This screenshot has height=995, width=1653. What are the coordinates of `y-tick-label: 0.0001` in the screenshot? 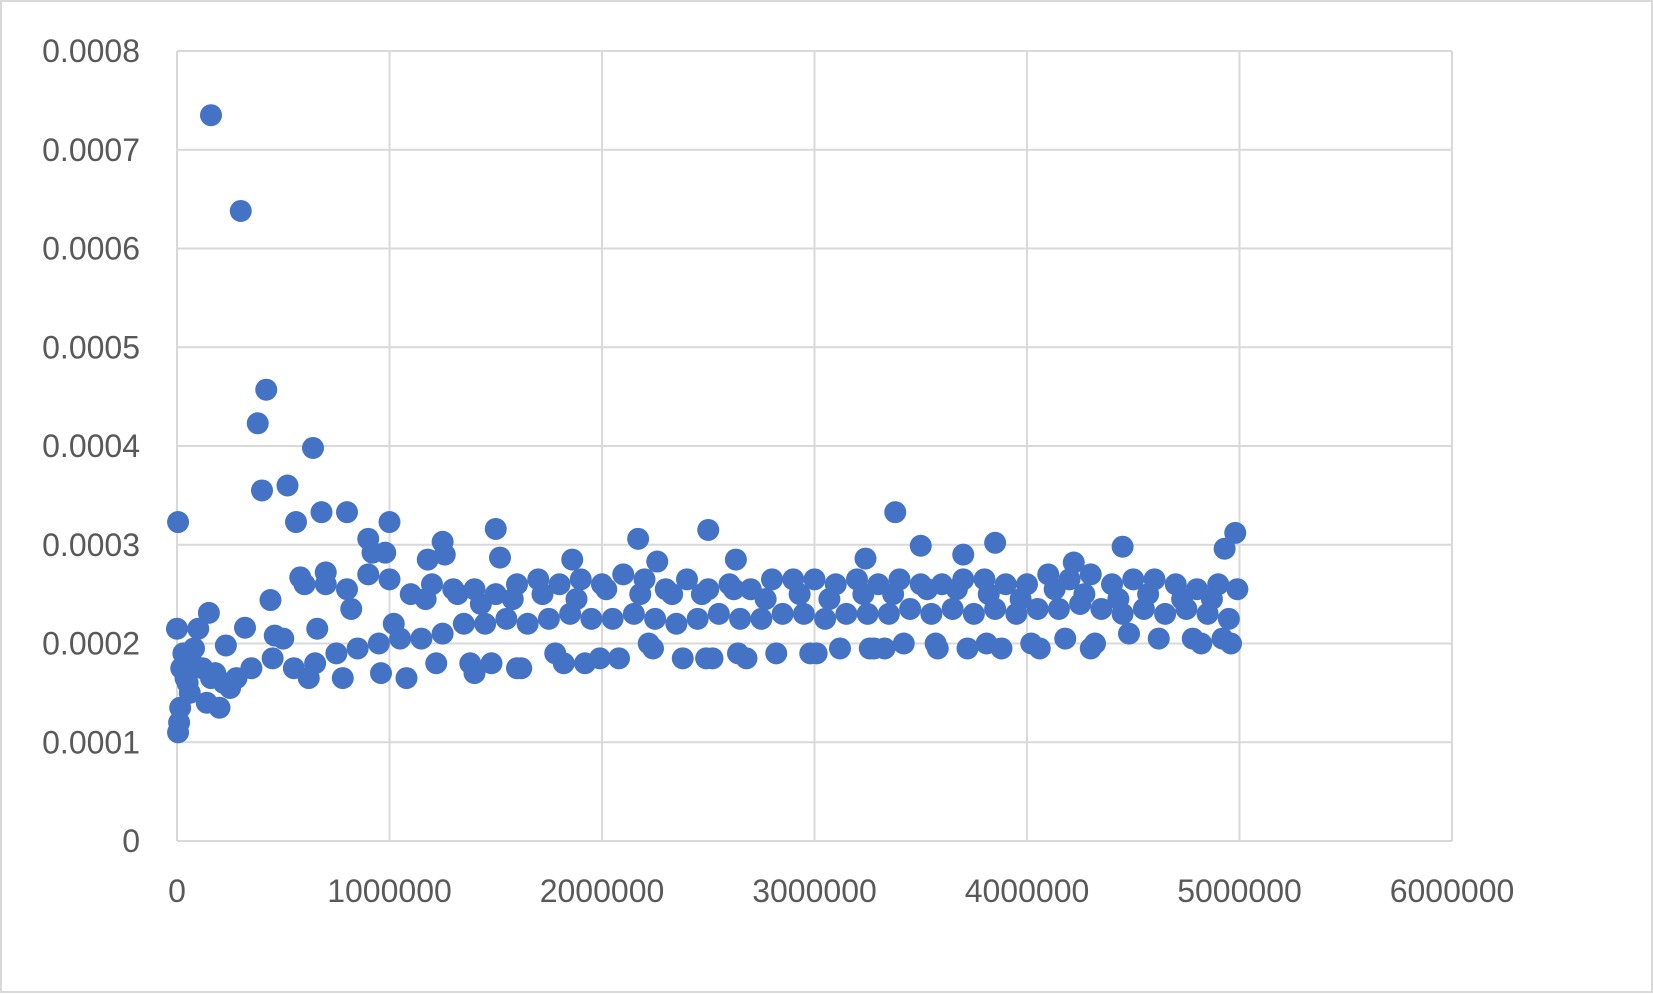 It's located at (91, 742).